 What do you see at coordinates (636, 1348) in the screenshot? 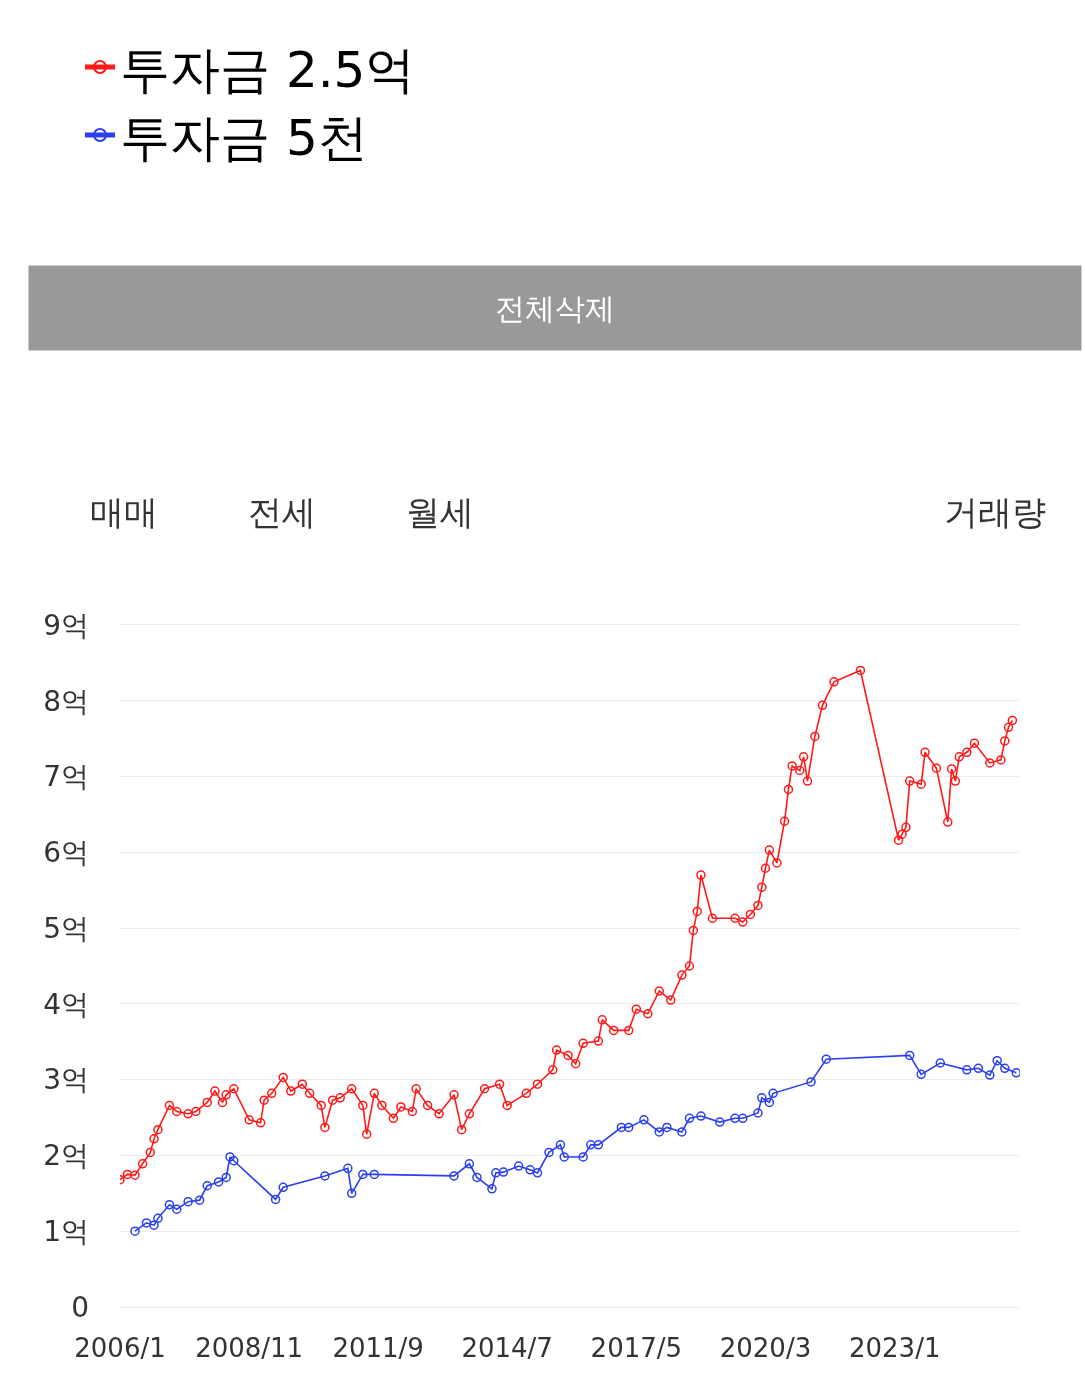
I see `x-tick-label: 2017/5` at bounding box center [636, 1348].